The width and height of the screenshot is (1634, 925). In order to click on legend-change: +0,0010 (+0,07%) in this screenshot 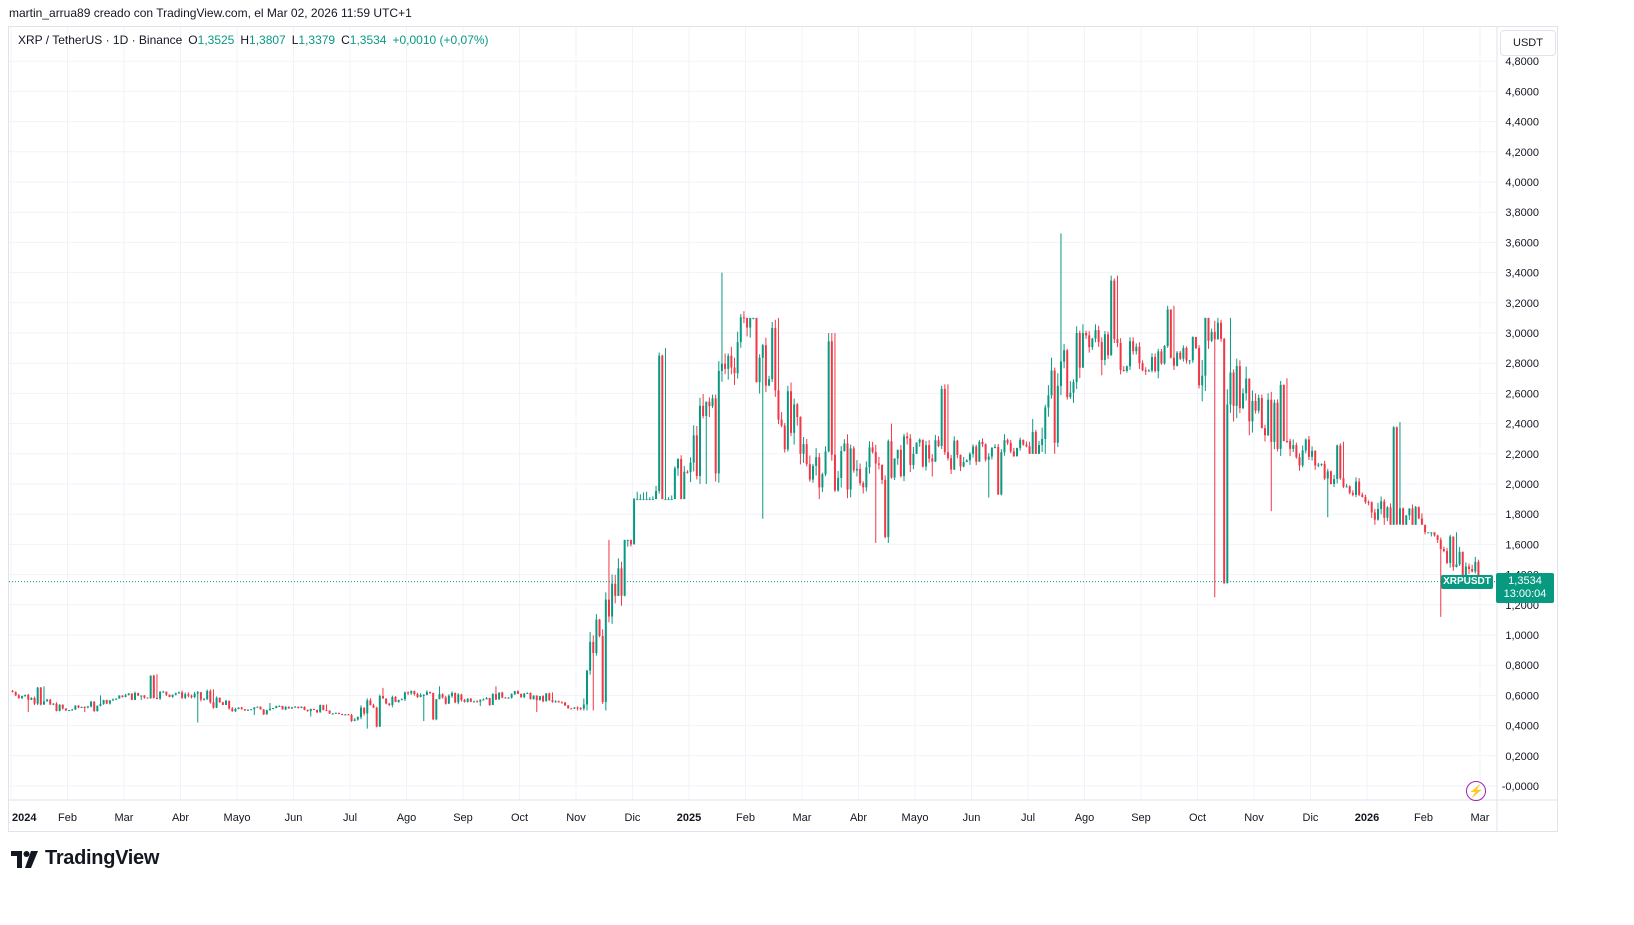, I will do `click(440, 40)`.